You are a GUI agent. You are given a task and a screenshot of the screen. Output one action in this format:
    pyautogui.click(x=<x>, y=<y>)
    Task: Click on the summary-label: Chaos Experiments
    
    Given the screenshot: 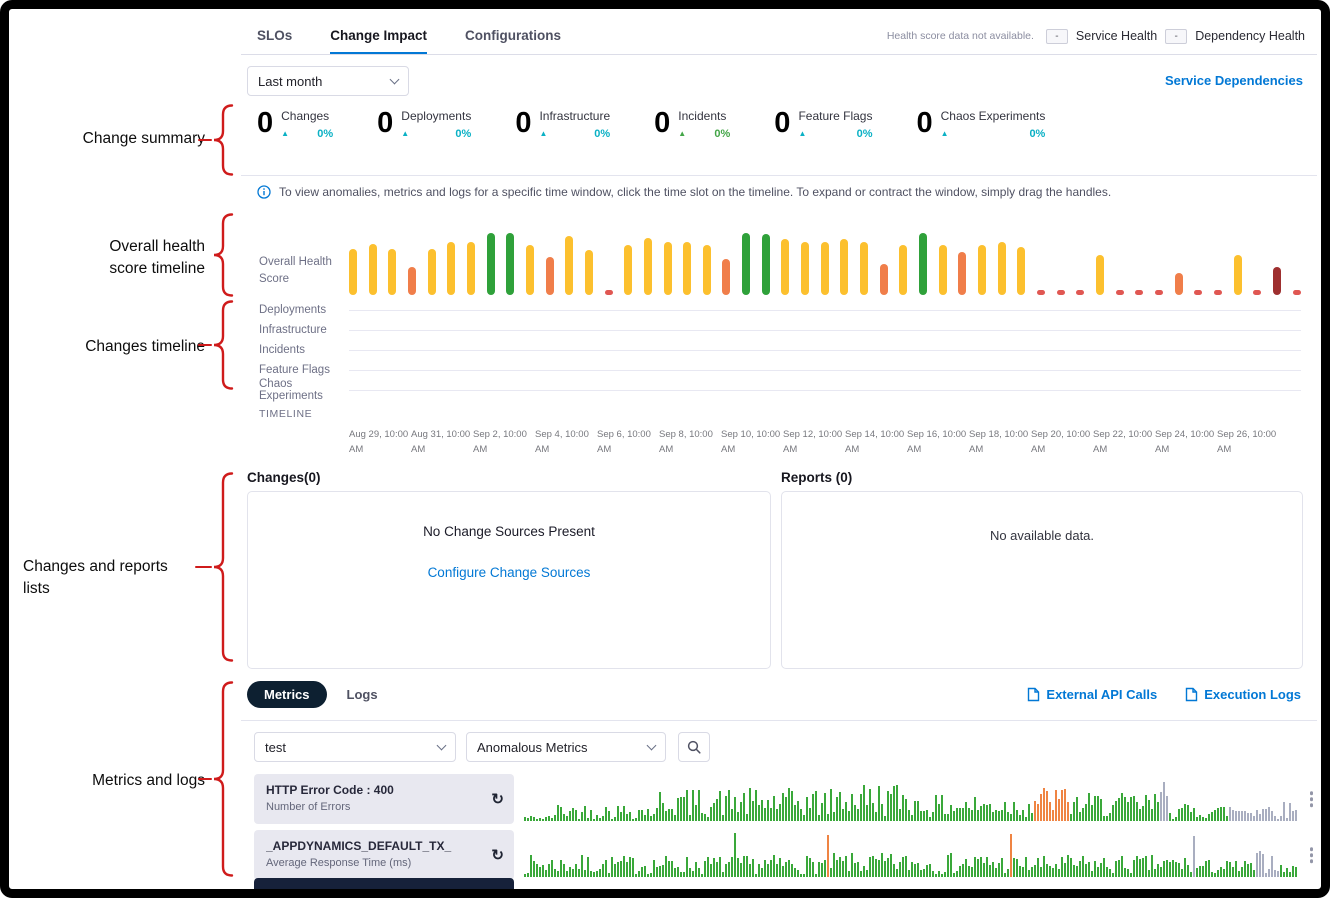 What is the action you would take?
    pyautogui.click(x=993, y=116)
    